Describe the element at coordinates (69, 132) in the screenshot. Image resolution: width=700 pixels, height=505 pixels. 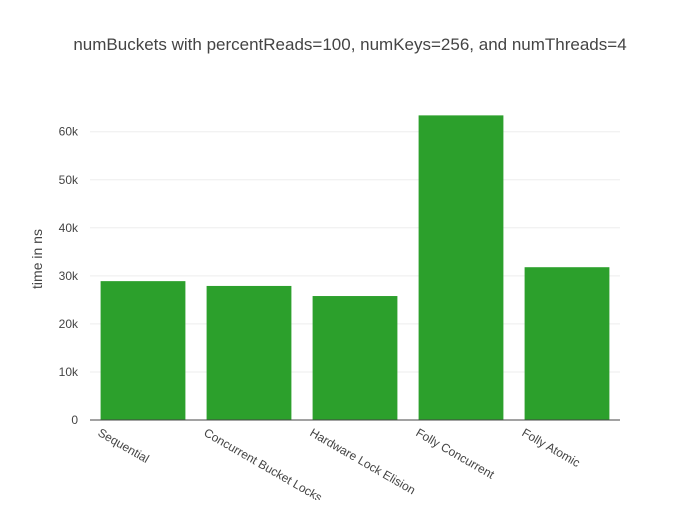
I see `y-tick-label: 60k` at that location.